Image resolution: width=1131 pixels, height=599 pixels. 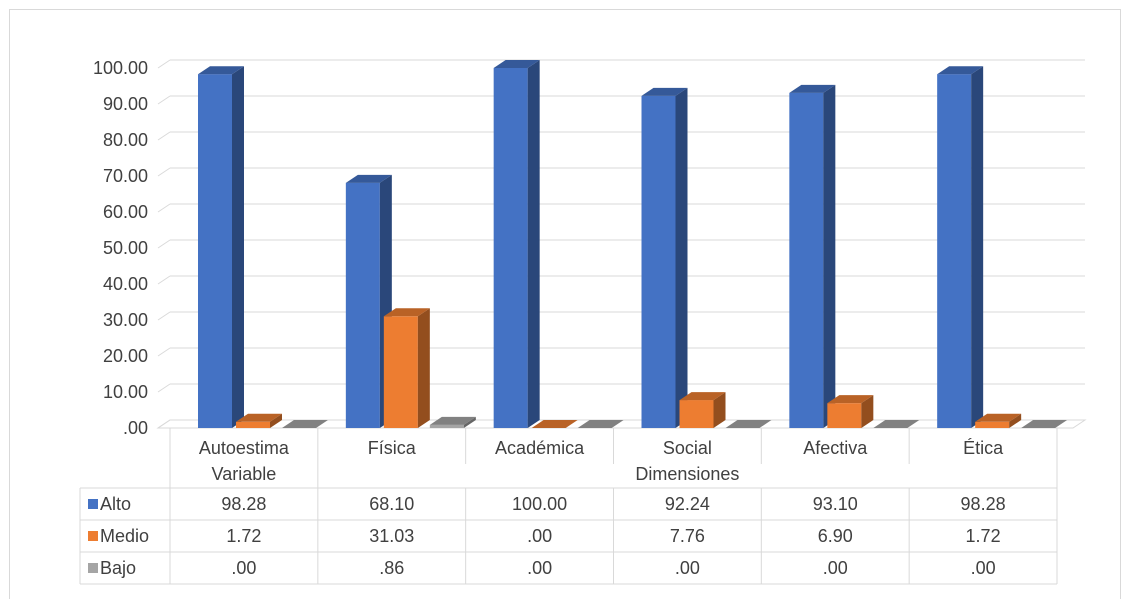 What do you see at coordinates (244, 448) in the screenshot?
I see `category-label: Autoestima` at bounding box center [244, 448].